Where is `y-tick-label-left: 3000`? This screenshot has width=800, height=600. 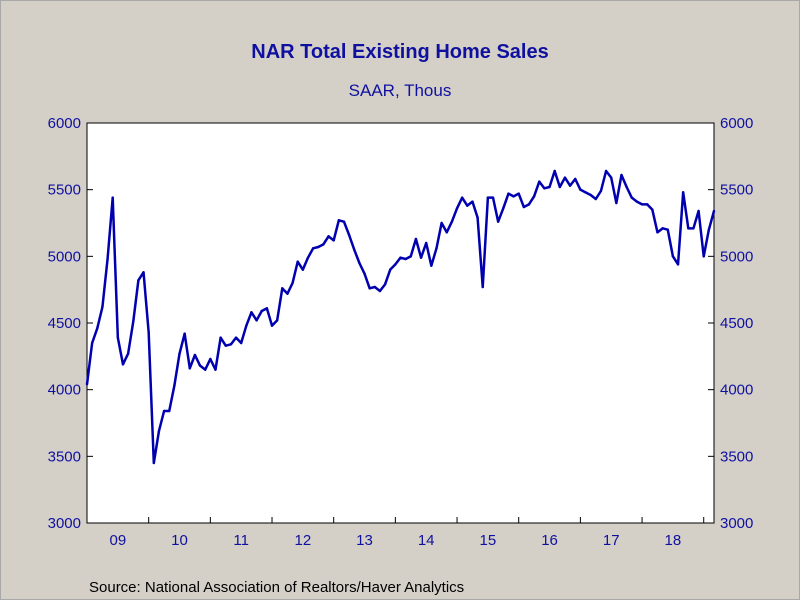 y-tick-label-left: 3000 is located at coordinates (64, 523).